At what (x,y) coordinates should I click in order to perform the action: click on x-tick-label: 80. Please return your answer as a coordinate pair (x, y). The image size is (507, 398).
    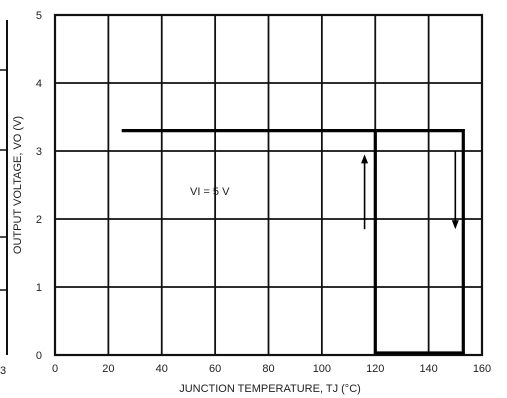
    Looking at the image, I should click on (268, 369).